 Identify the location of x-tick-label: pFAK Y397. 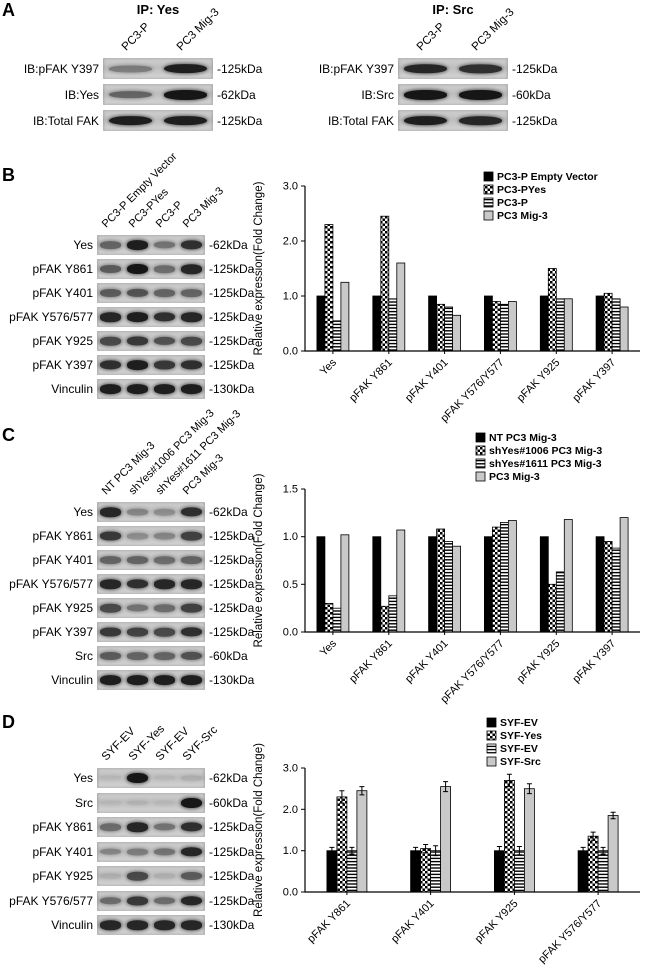
(595, 662).